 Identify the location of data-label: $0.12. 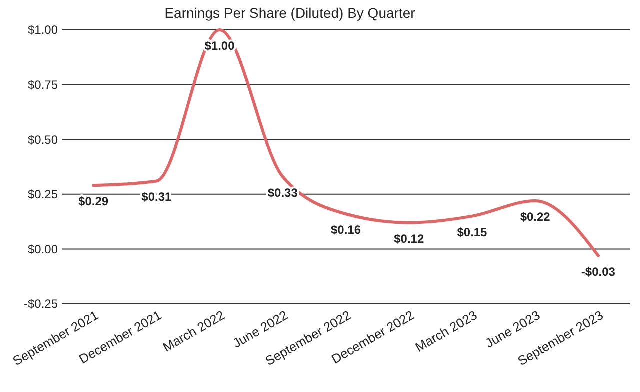
(409, 239).